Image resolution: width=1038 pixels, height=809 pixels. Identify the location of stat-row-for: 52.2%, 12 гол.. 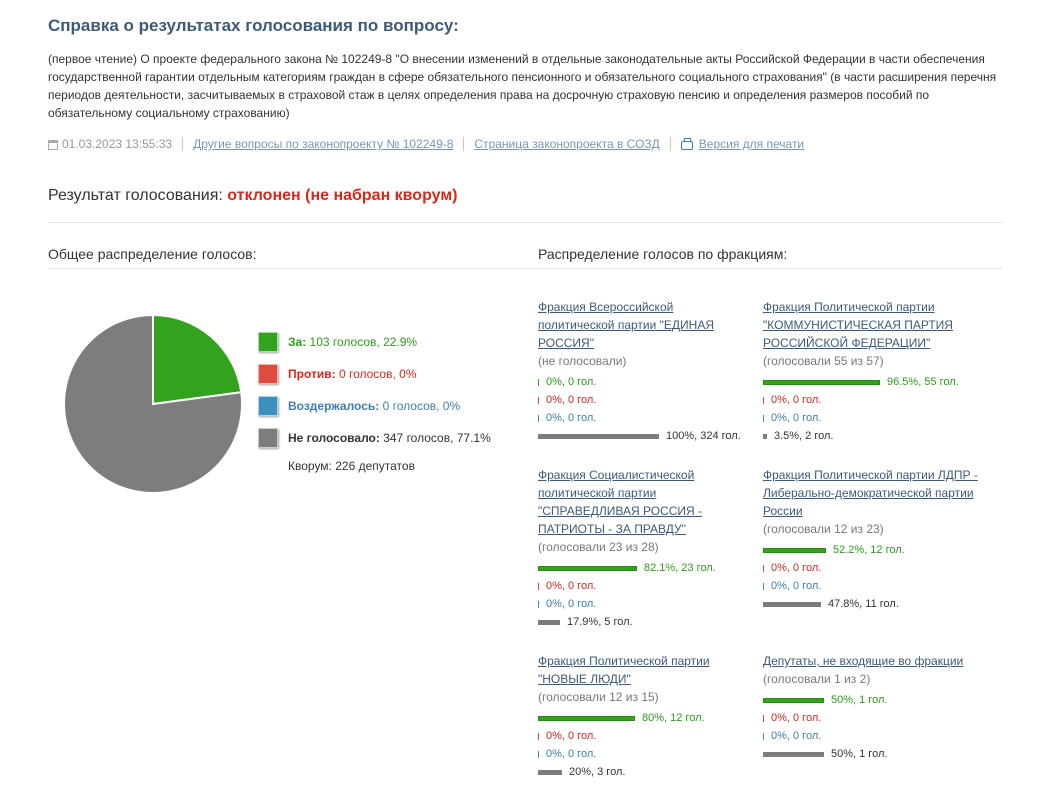
(873, 550).